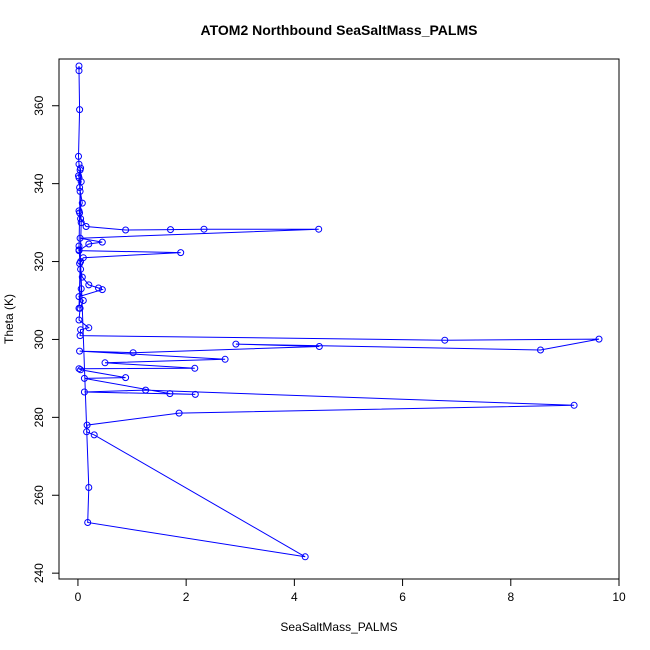 The height and width of the screenshot is (650, 650). I want to click on chart-title: ATOM2 Northbound SeaSaltMass_PALMS, so click(339, 30).